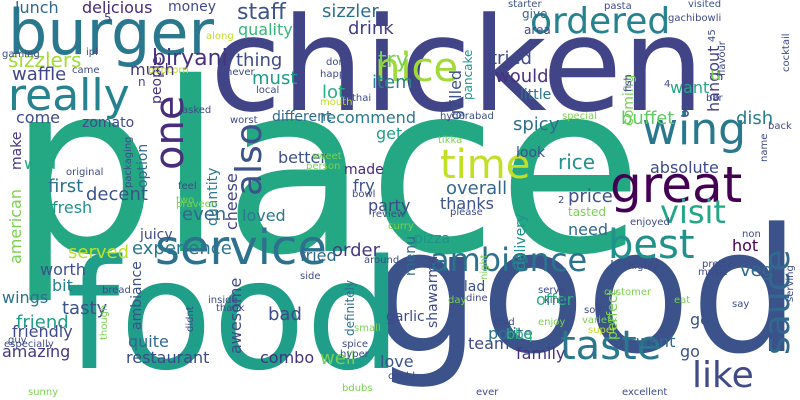 Image resolution: width=800 pixels, height=400 pixels. What do you see at coordinates (182, 248) in the screenshot?
I see `word-experience: experience` at bounding box center [182, 248].